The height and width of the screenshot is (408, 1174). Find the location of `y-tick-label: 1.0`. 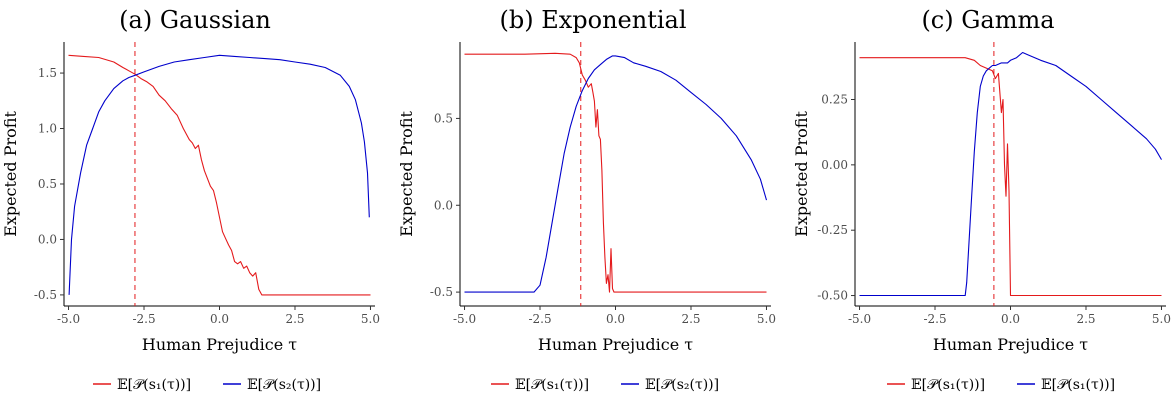

y-tick-label: 1.0 is located at coordinates (47, 129).